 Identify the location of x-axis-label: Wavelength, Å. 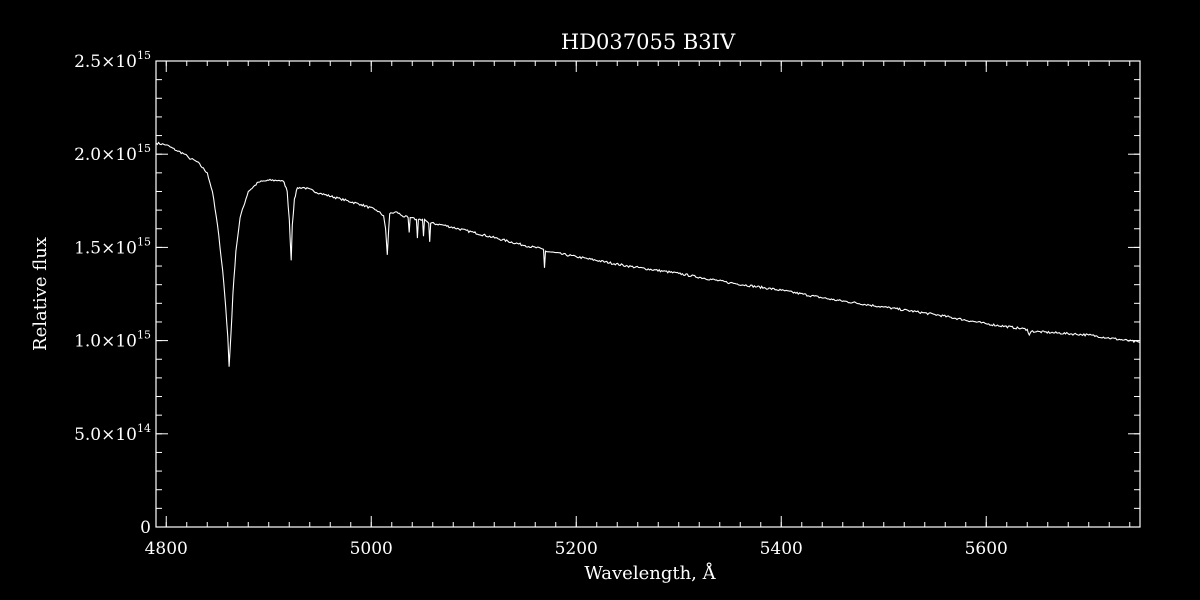
(650, 573).